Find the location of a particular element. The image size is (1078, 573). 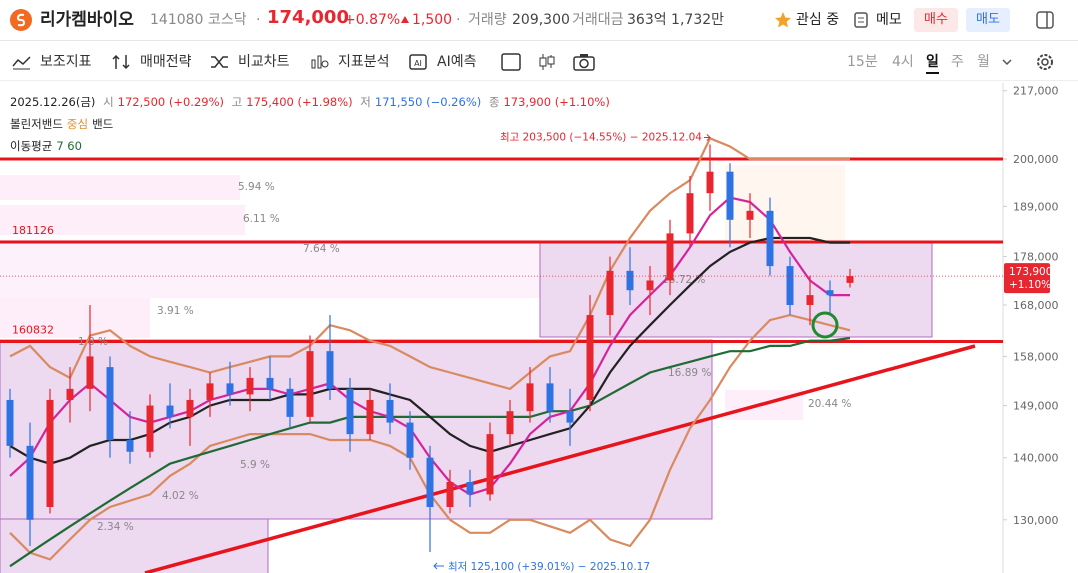

tool-icon: AI is located at coordinates (418, 62).